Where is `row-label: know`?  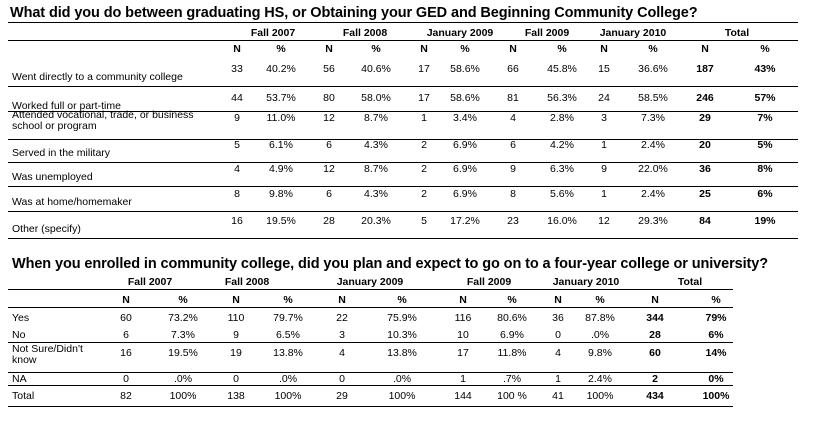
row-label: know is located at coordinates (24, 360).